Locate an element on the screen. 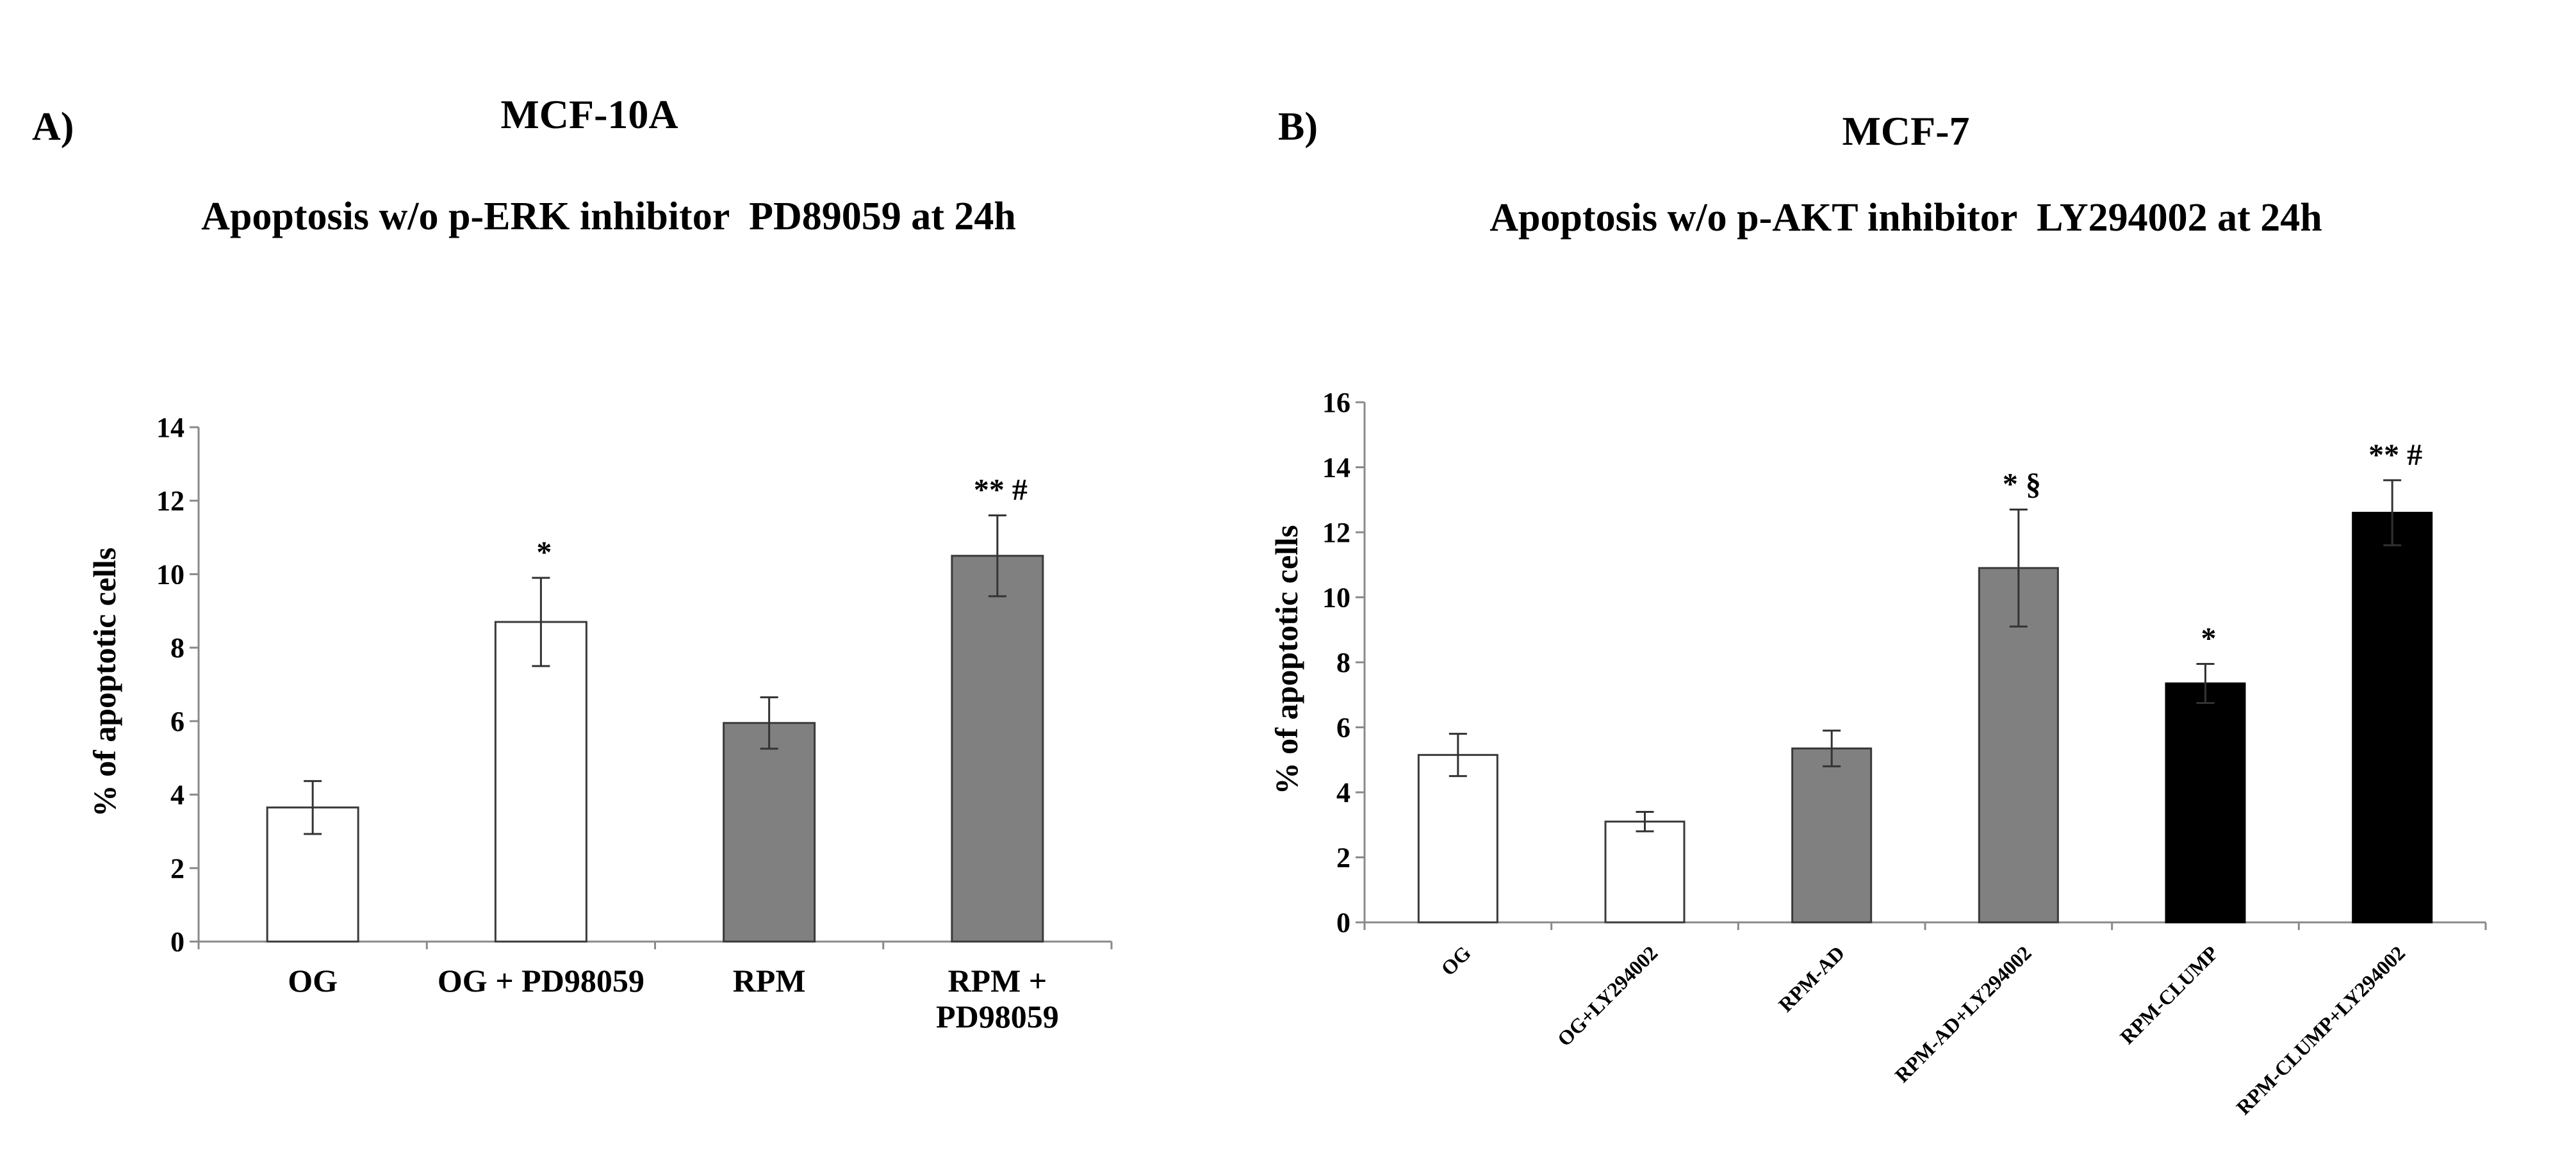 The image size is (2576, 1160). panel-b-y-axis-label: % of apoptotic cells is located at coordinates (1286, 660).